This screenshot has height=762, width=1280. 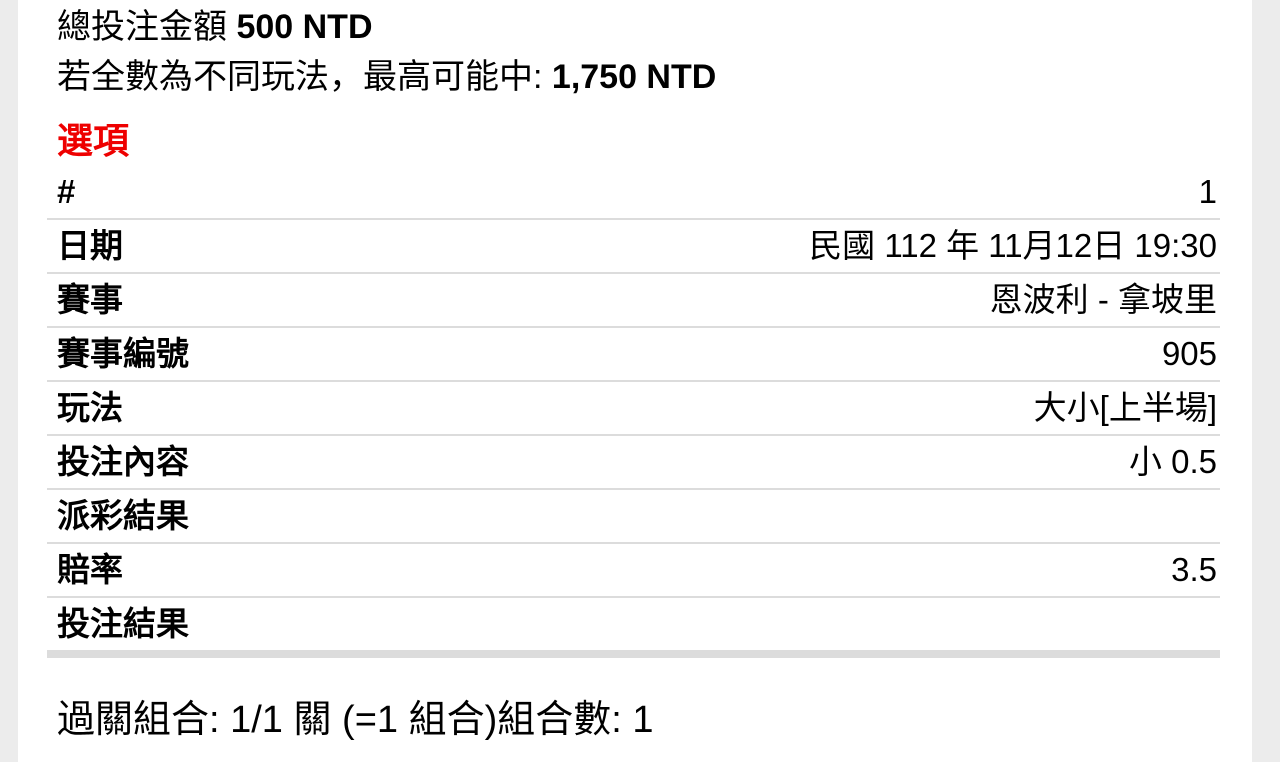 I want to click on row-value: 民國 112 年 11月12日 19:30, so click(x=1013, y=245).